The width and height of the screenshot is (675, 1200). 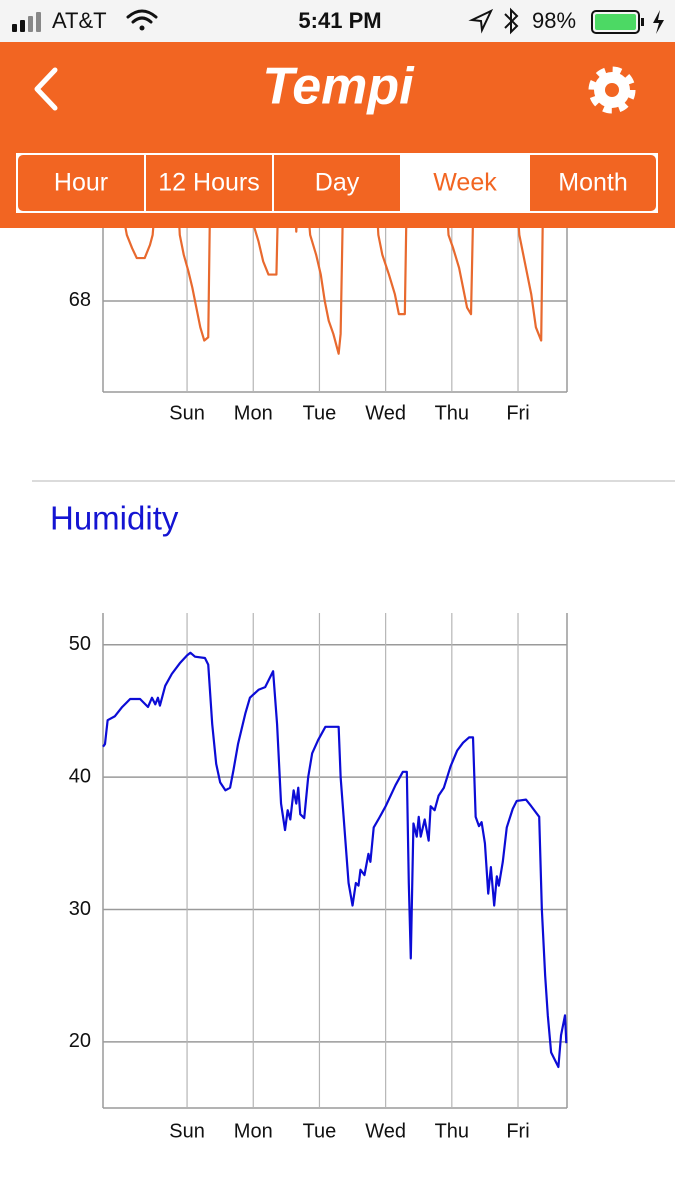 I want to click on location-icon, so click(x=481, y=21).